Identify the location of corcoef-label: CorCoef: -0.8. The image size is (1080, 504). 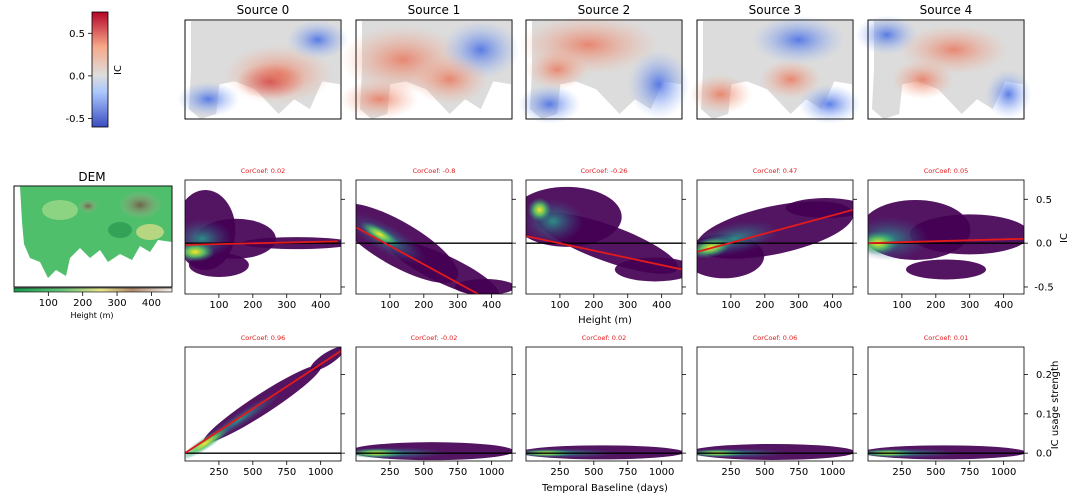
(434, 171).